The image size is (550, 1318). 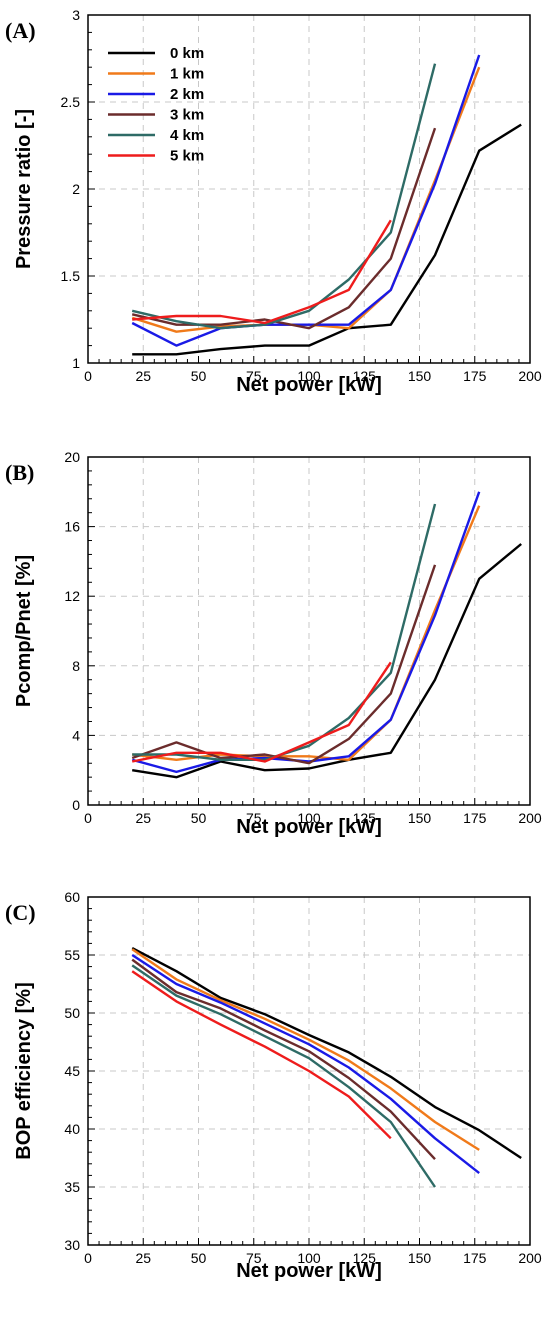 What do you see at coordinates (76, 666) in the screenshot?
I see `y-tick-label: 8` at bounding box center [76, 666].